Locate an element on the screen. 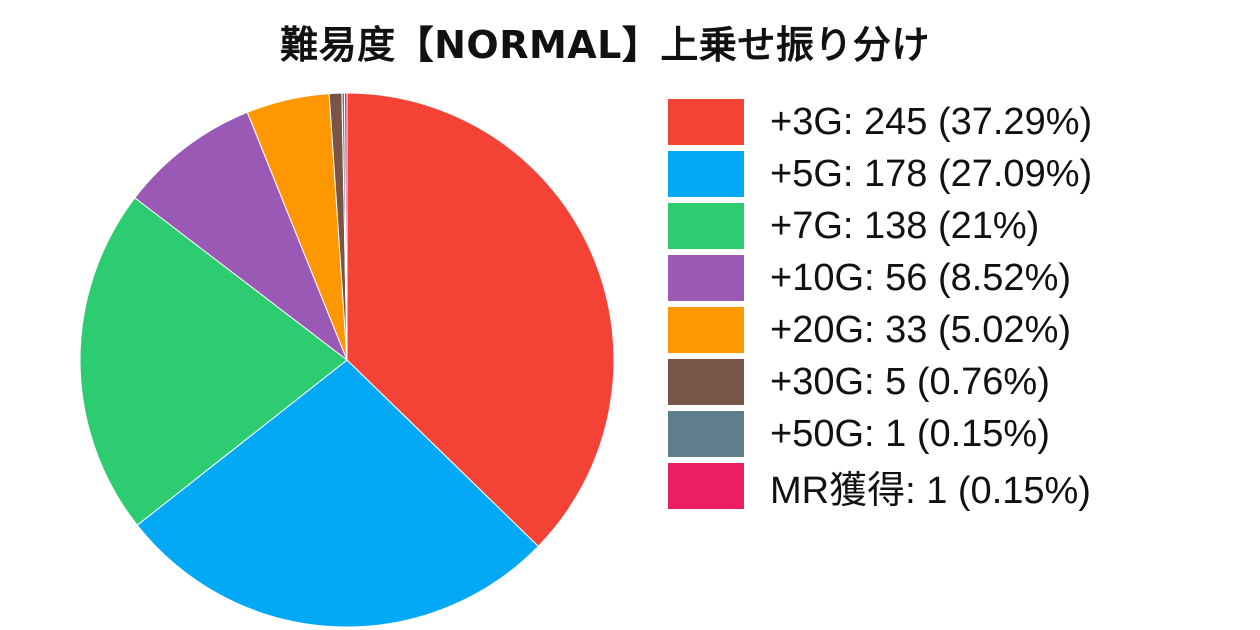 The width and height of the screenshot is (1260, 630). legend-label: MR獲得: 1 (0.15%) is located at coordinates (930, 490).